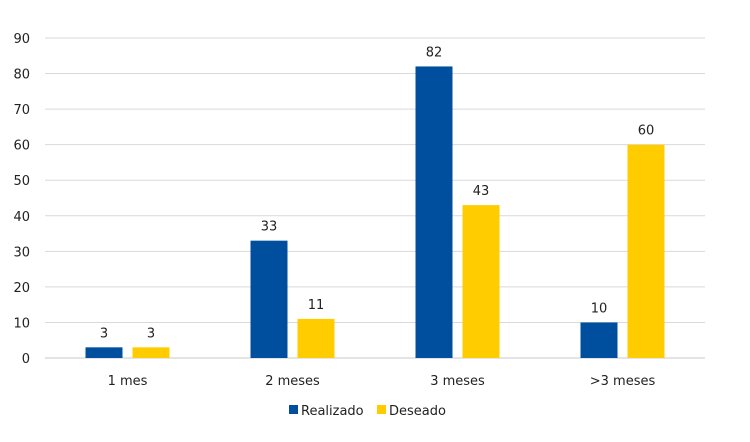 The image size is (750, 442). What do you see at coordinates (599, 308) in the screenshot?
I see `data-label: 10` at bounding box center [599, 308].